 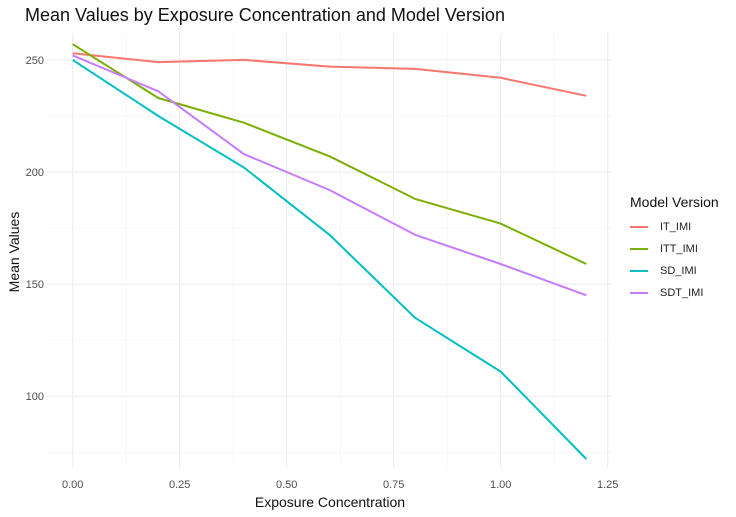 I want to click on legend-item: SDT_IMI, so click(x=674, y=293).